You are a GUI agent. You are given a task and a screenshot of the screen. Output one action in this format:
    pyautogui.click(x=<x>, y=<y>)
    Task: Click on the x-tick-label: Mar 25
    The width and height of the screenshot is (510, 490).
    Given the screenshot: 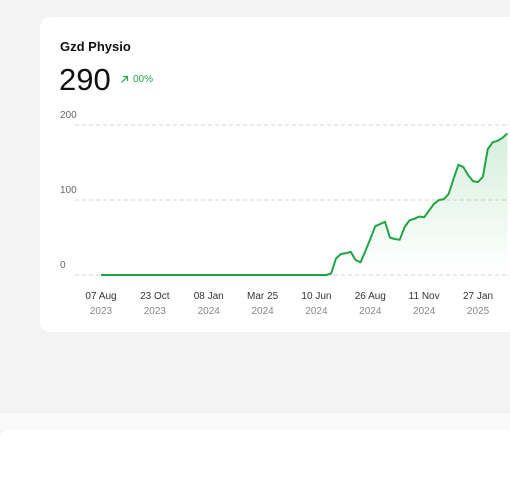 What is the action you would take?
    pyautogui.click(x=263, y=296)
    